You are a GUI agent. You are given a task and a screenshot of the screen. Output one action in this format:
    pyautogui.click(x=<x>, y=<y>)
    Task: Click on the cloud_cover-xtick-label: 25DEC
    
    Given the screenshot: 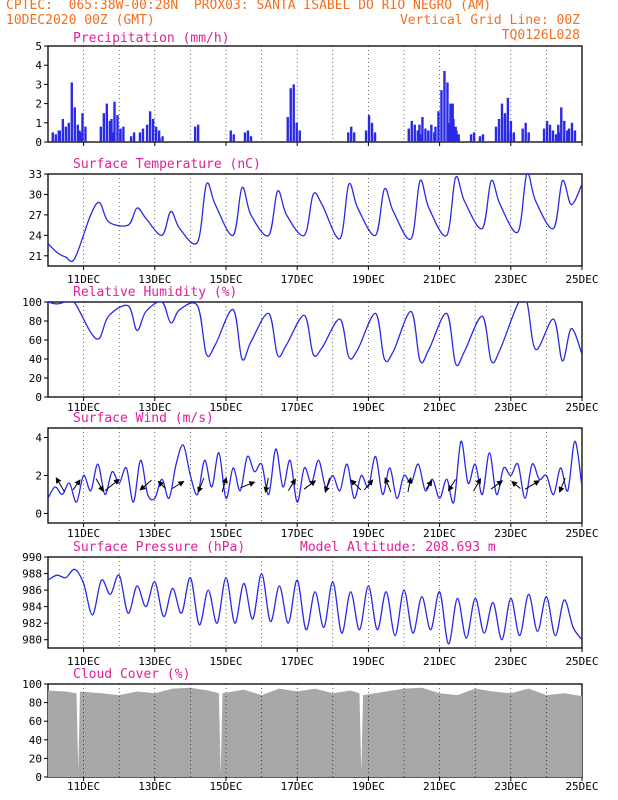 What is the action you would take?
    pyautogui.click(x=581, y=786)
    